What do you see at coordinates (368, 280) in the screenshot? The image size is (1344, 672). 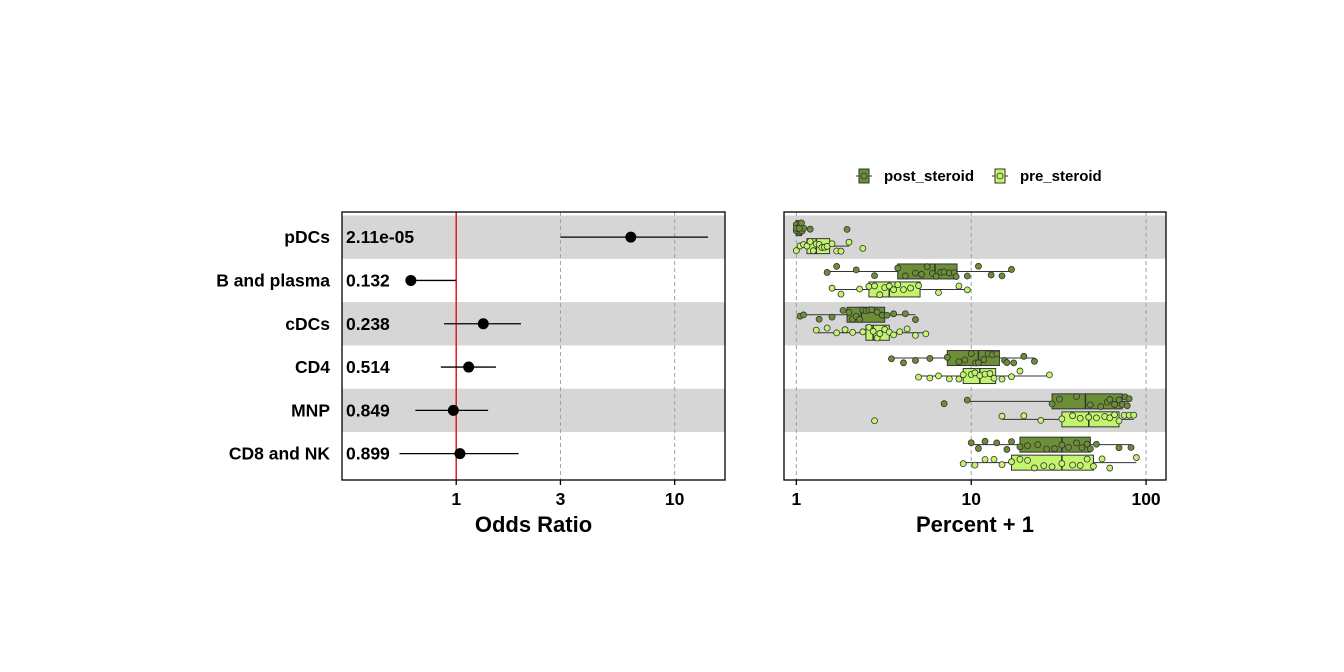 I see `p-value-label: 0.132` at bounding box center [368, 280].